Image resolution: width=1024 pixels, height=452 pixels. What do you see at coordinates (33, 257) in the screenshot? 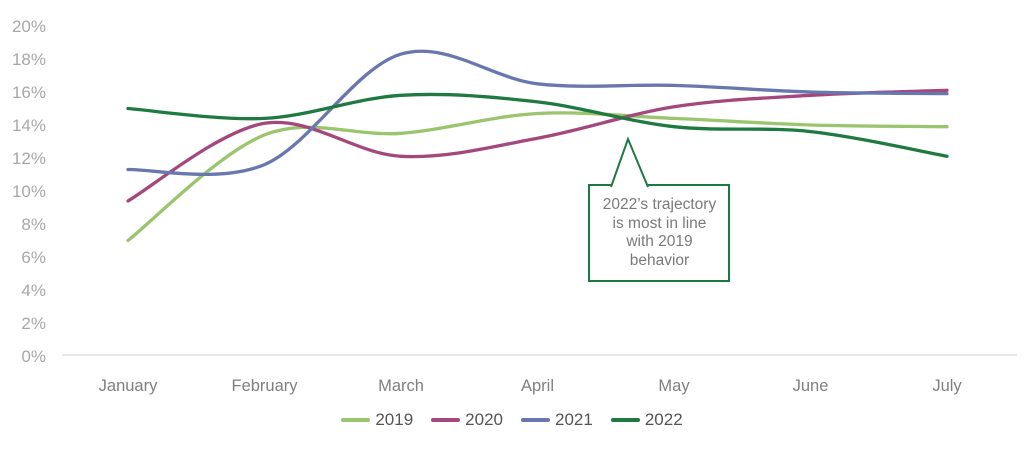
I see `y-axis-tick-label: 6%` at bounding box center [33, 257].